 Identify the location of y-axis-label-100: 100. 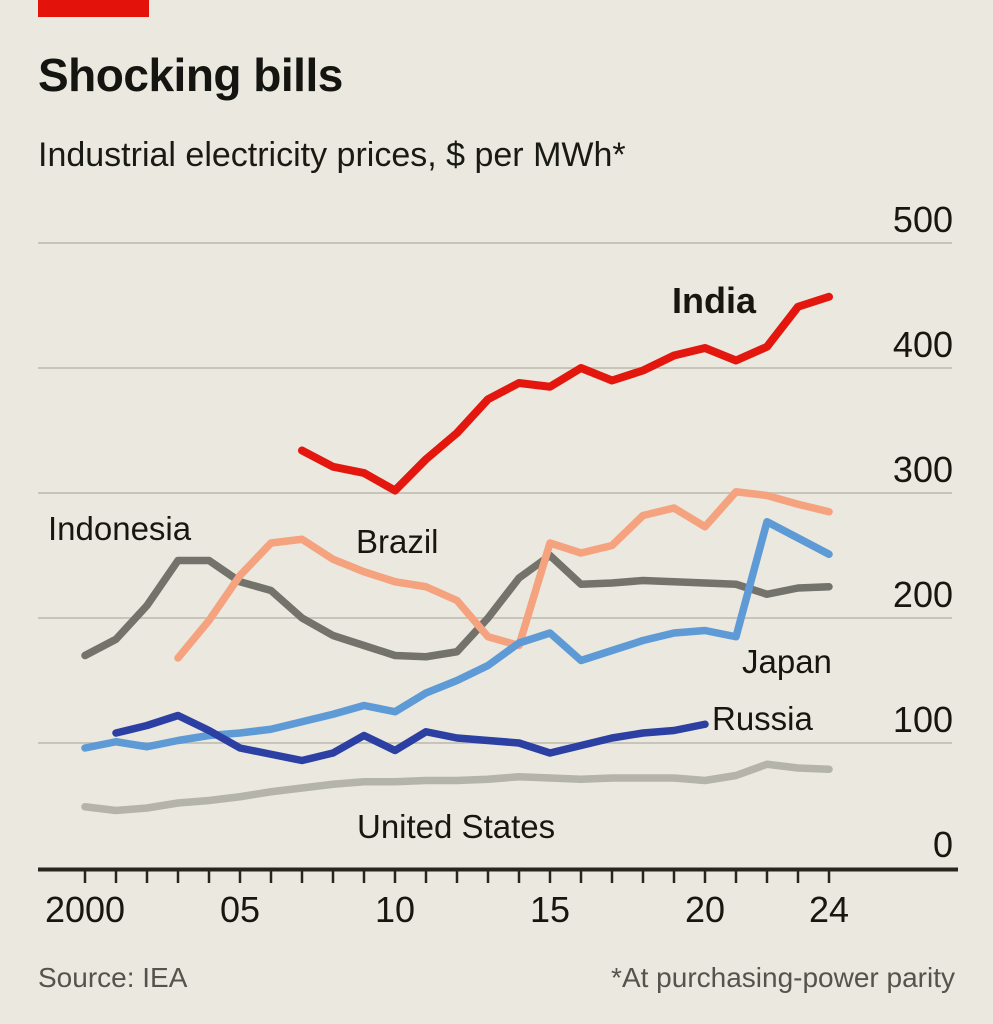
(923, 719).